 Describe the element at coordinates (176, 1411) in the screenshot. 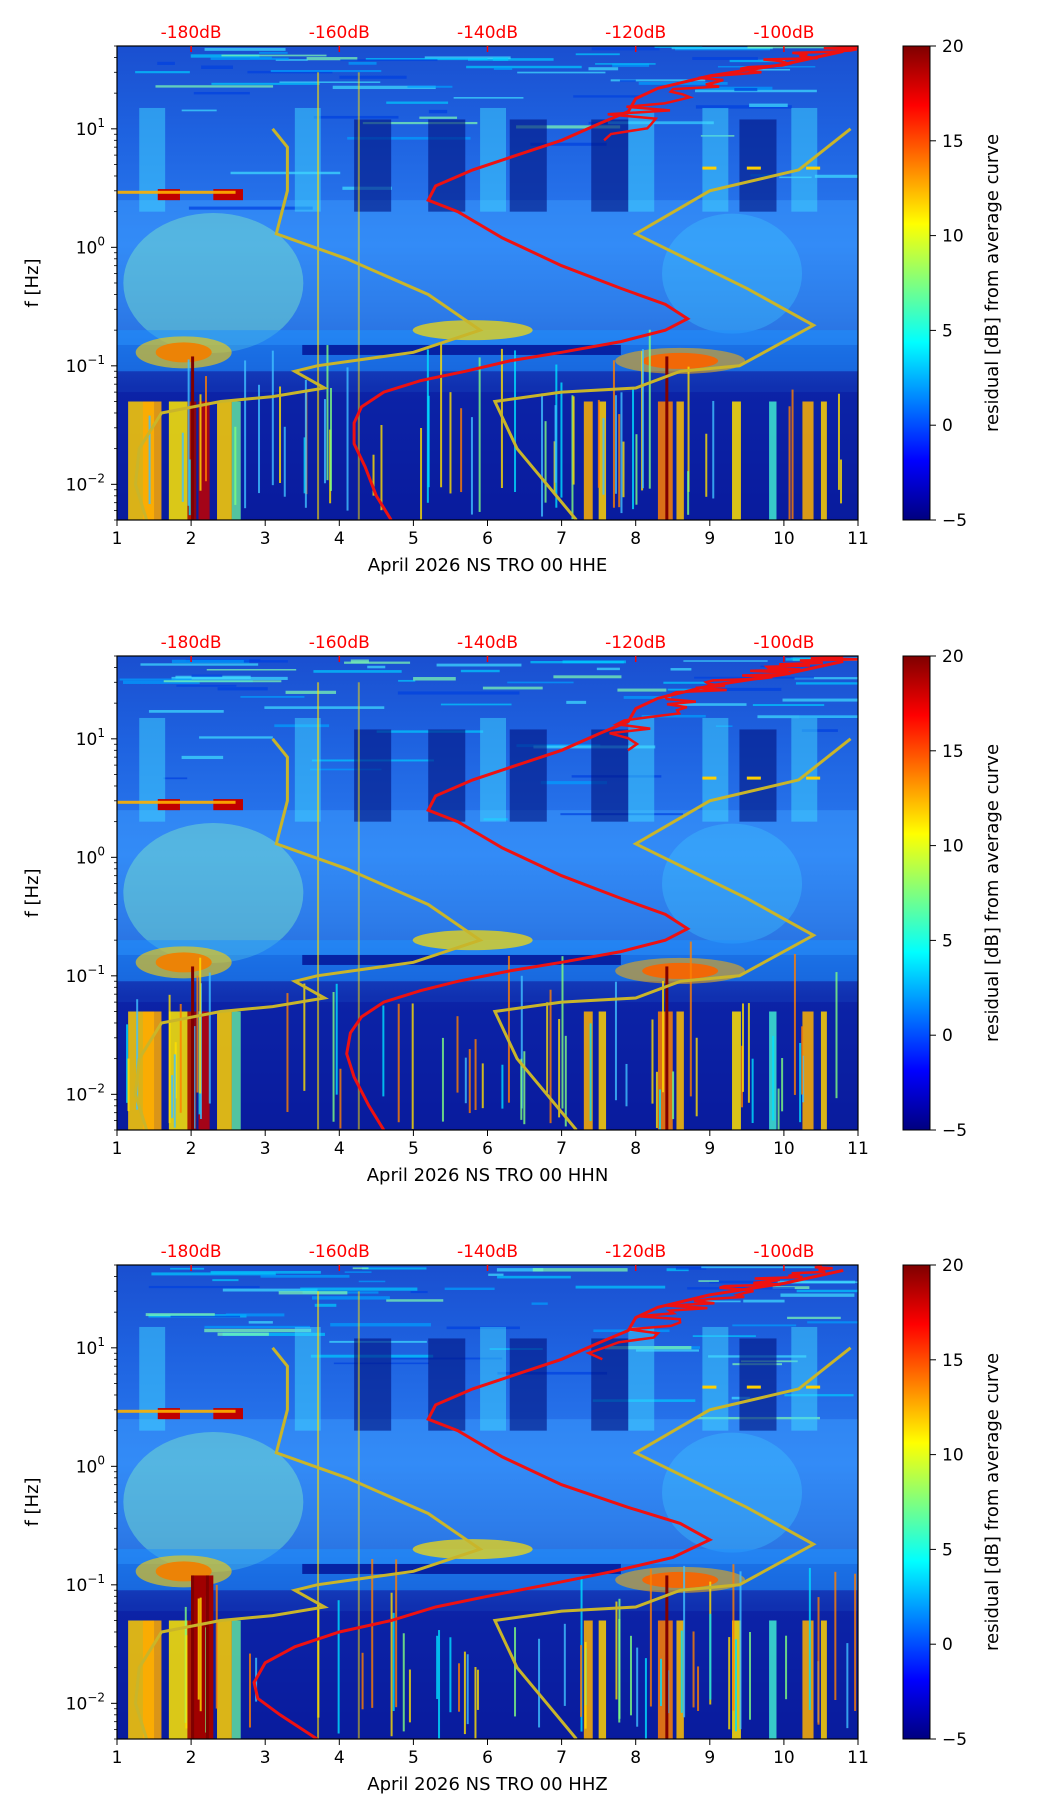

I see `hf-tone-line` at that location.